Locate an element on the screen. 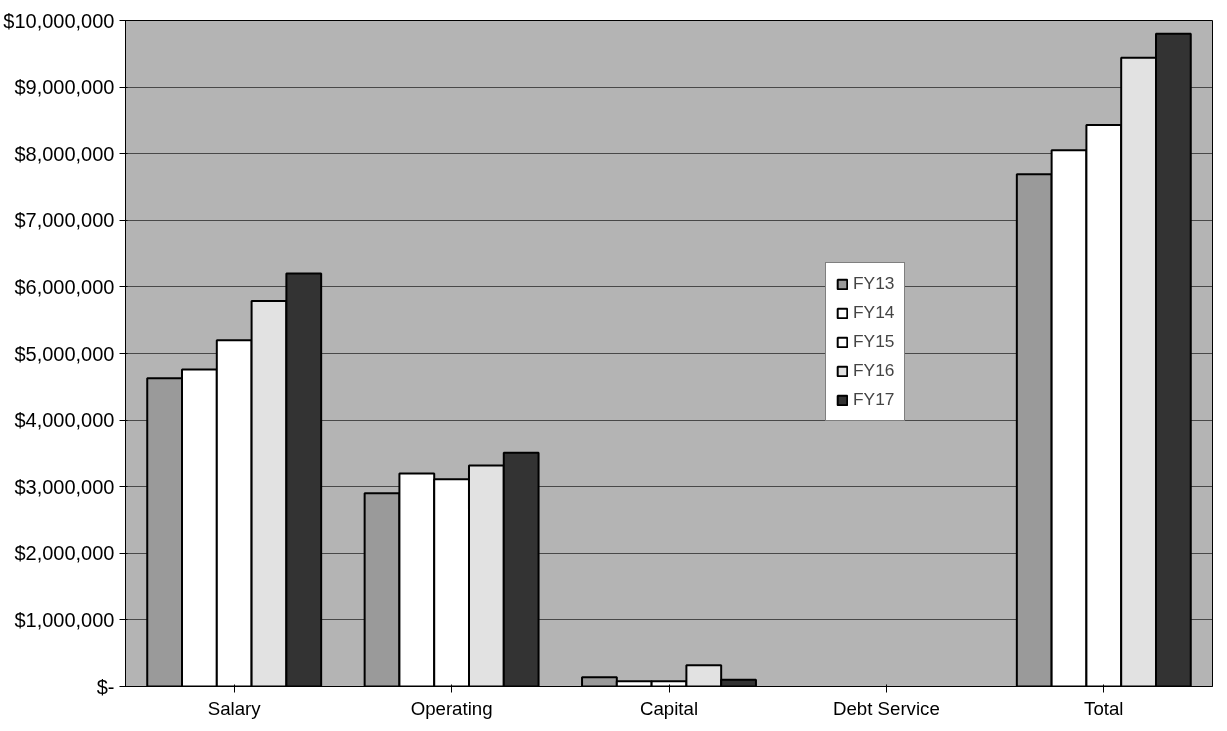 The image size is (1227, 731). legend-label: FY16 is located at coordinates (874, 370).